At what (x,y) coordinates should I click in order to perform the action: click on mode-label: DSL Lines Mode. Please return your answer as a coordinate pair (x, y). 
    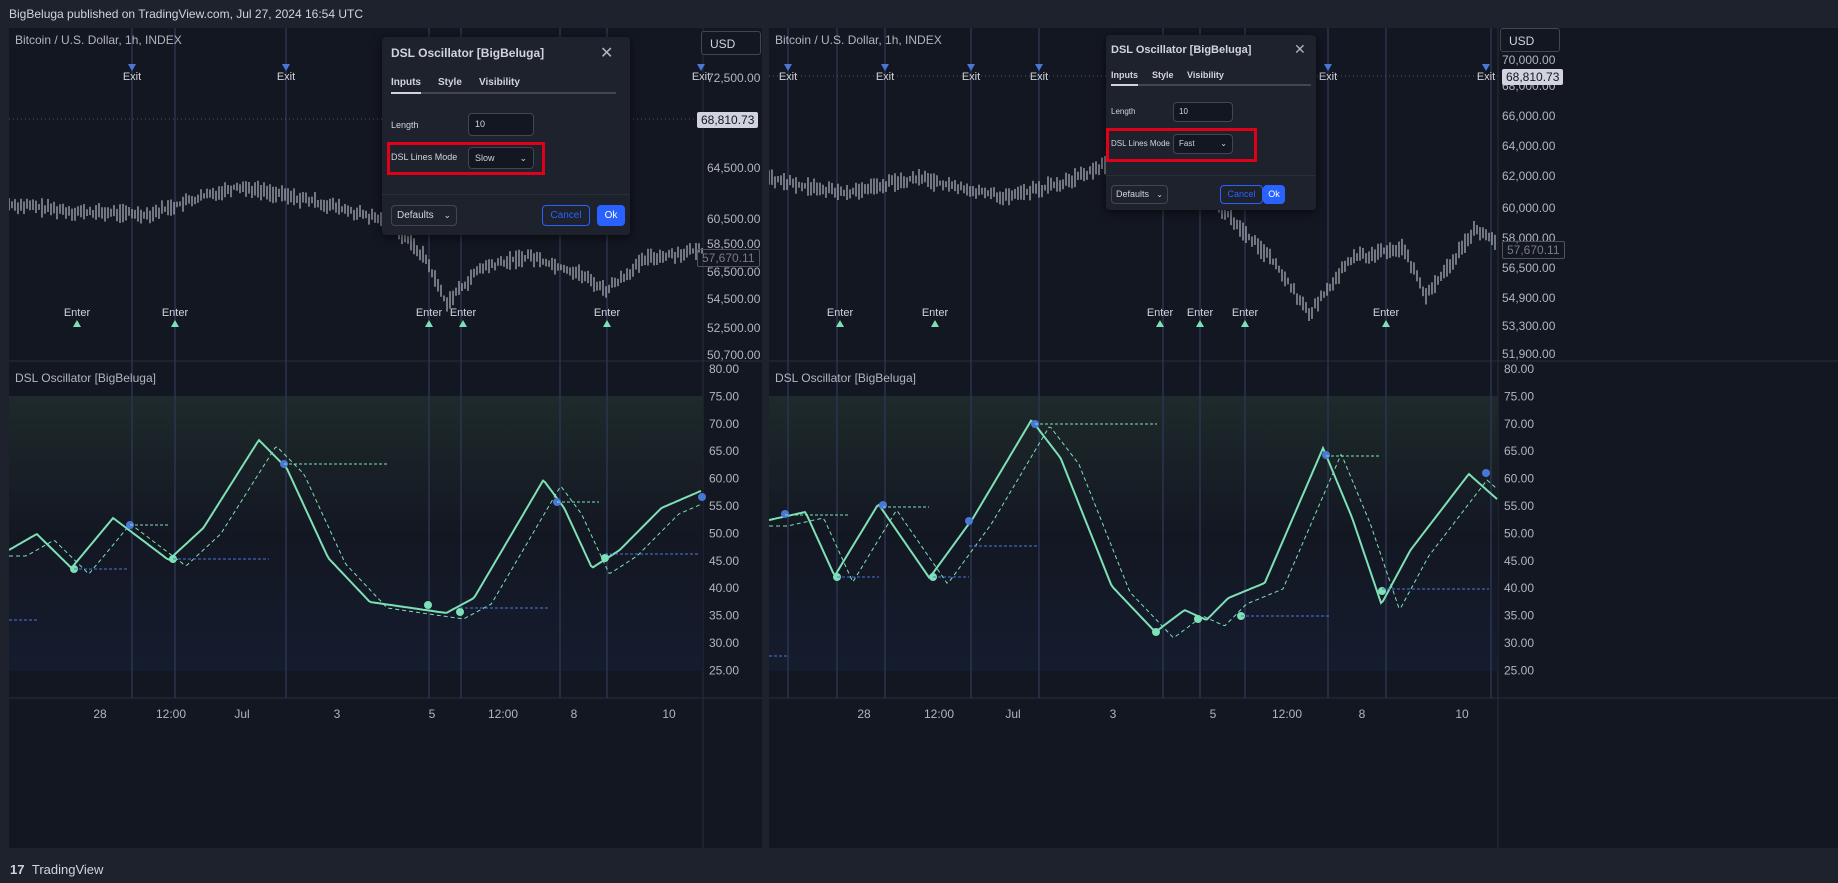
    Looking at the image, I should click on (1140, 143).